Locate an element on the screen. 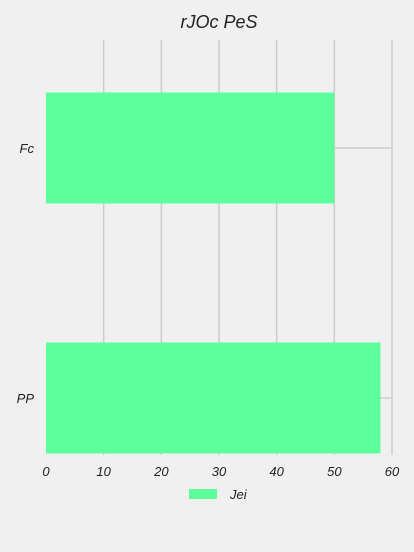 This screenshot has width=414, height=552. x-tick-label-50: 50 is located at coordinates (334, 471).